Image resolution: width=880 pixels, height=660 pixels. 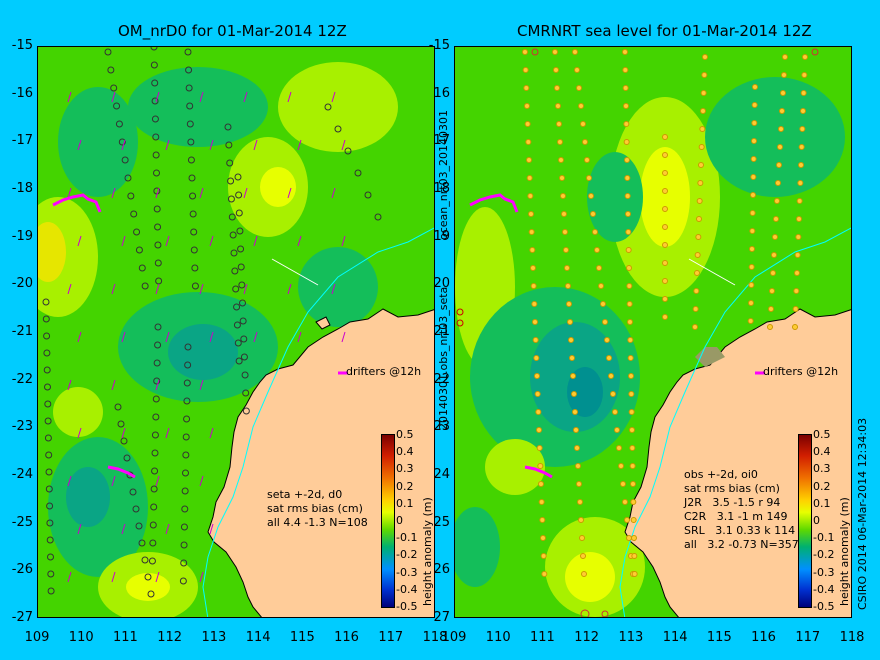 What do you see at coordinates (824, 538) in the screenshot?
I see `colorbar-tick: -0.1` at bounding box center [824, 538].